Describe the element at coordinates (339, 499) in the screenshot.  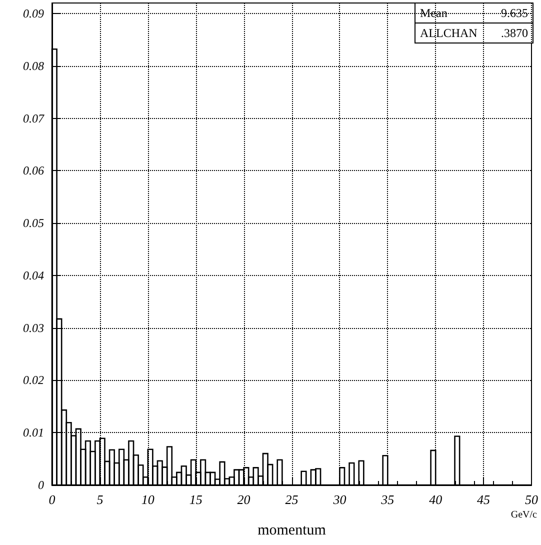
I see `x-tick-label: 30` at that location.